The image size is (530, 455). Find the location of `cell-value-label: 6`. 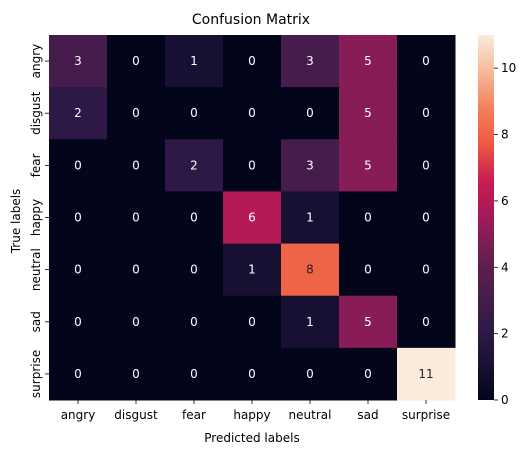

cell-value-label: 6 is located at coordinates (252, 218).